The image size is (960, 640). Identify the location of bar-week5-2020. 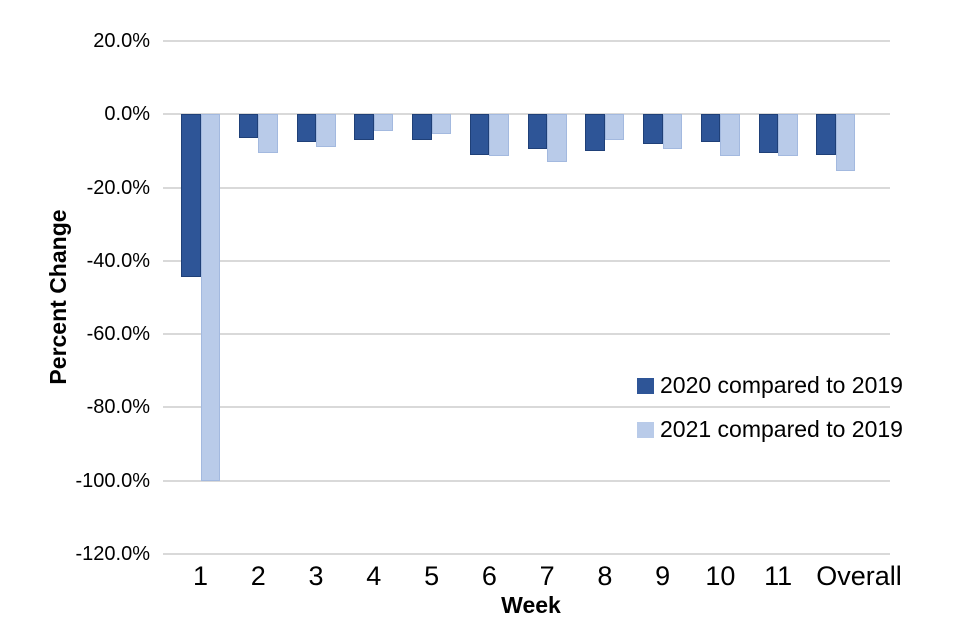
(422, 127).